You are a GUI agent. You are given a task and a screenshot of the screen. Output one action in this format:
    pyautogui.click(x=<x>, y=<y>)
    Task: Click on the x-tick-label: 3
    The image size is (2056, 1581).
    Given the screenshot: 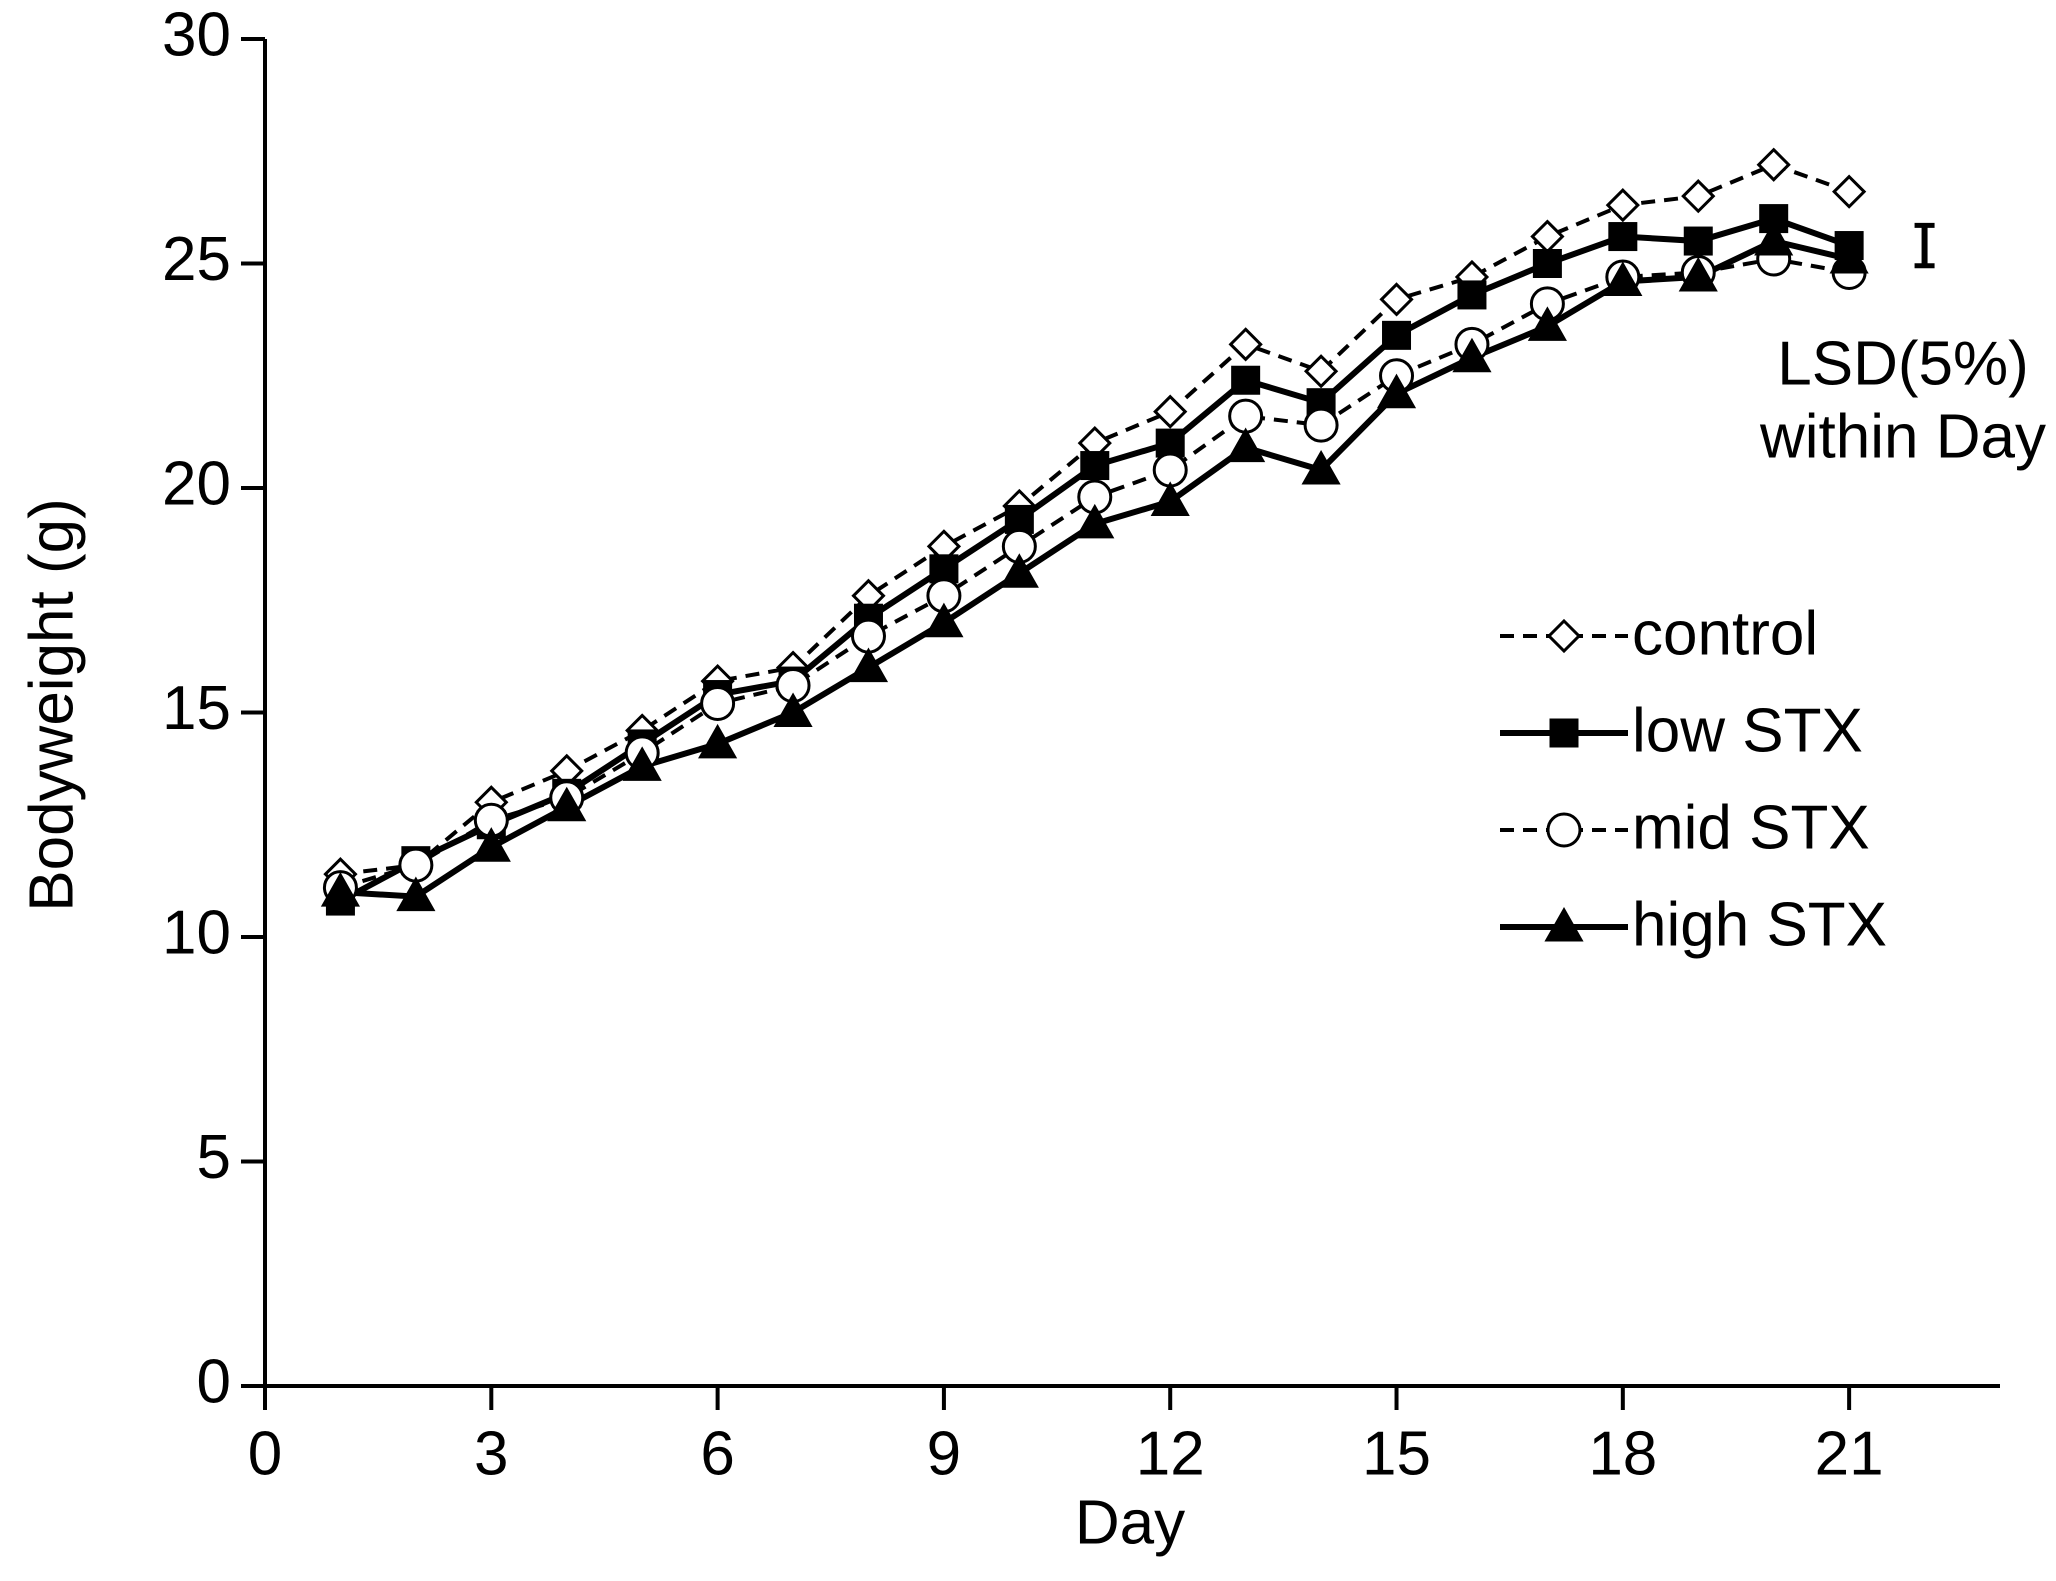 What is the action you would take?
    pyautogui.click(x=491, y=1453)
    